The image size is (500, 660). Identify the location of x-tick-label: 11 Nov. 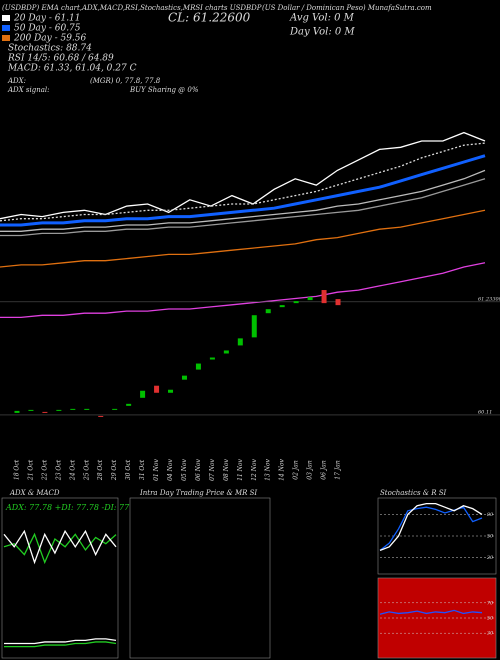
(240, 469).